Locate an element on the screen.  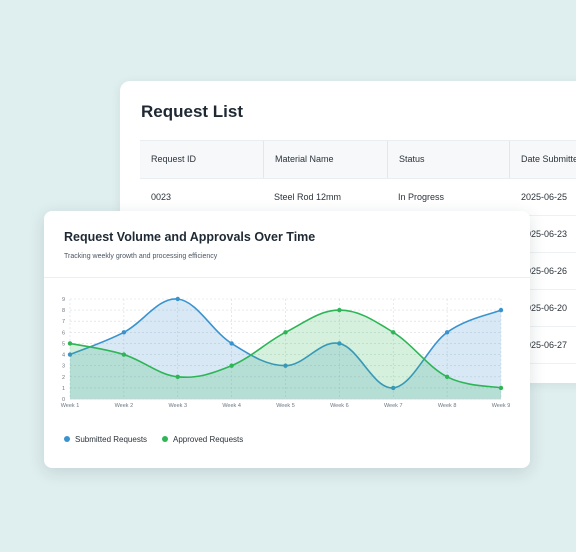
series-area-submitted is located at coordinates (285, 348).